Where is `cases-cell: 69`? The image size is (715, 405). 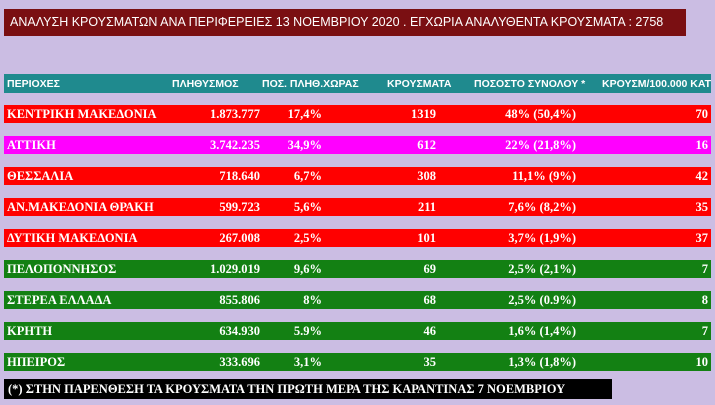
cases-cell: 69 is located at coordinates (430, 268).